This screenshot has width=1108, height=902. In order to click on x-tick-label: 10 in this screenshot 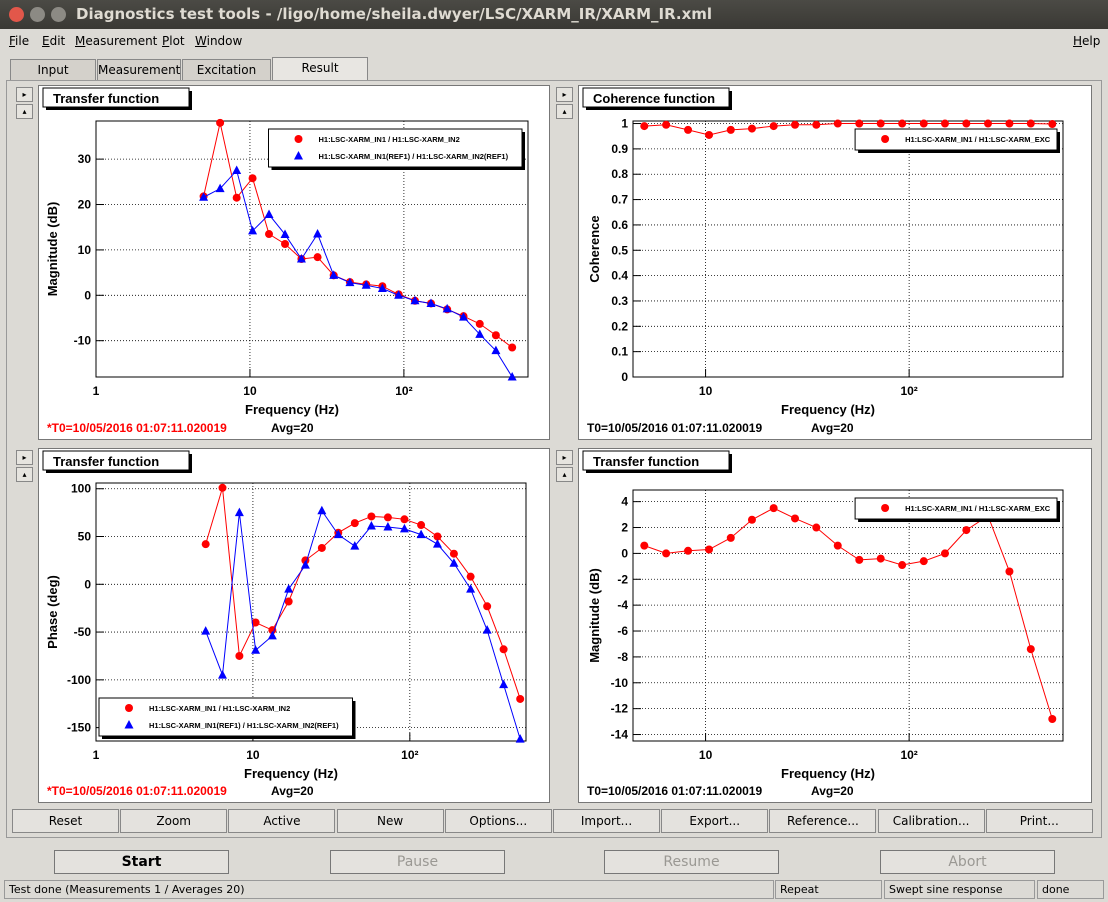, I will do `click(250, 391)`.